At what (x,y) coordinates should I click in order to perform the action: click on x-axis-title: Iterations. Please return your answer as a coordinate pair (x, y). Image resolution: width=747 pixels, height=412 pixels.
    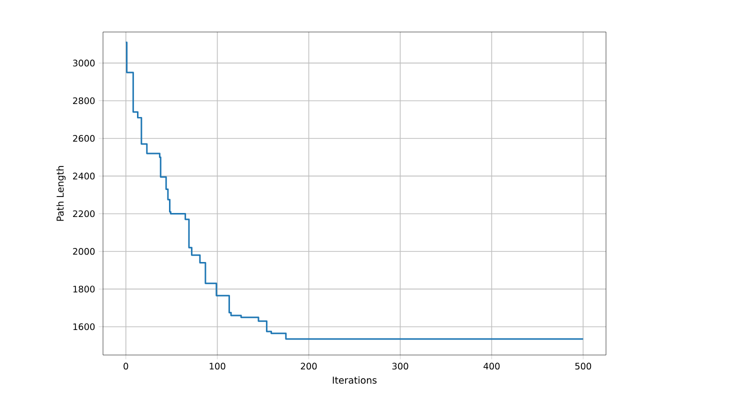
    Looking at the image, I should click on (354, 380).